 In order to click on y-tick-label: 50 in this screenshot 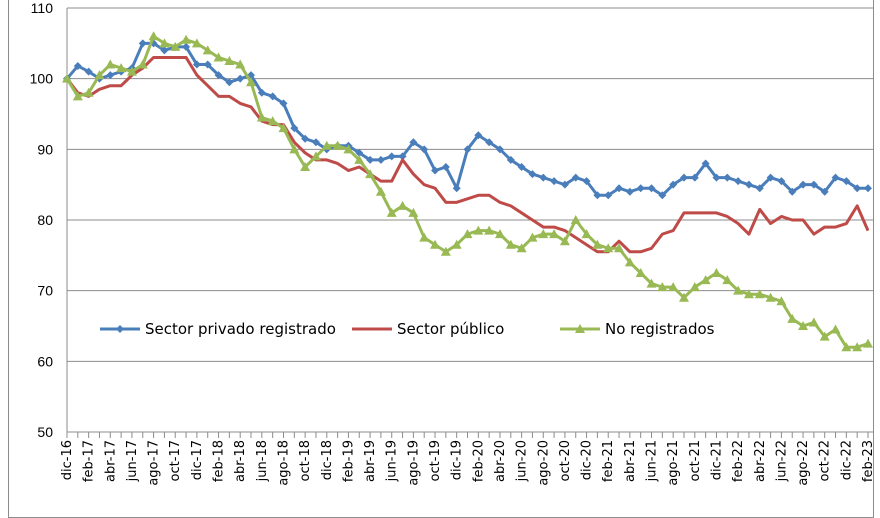, I will do `click(45, 432)`.